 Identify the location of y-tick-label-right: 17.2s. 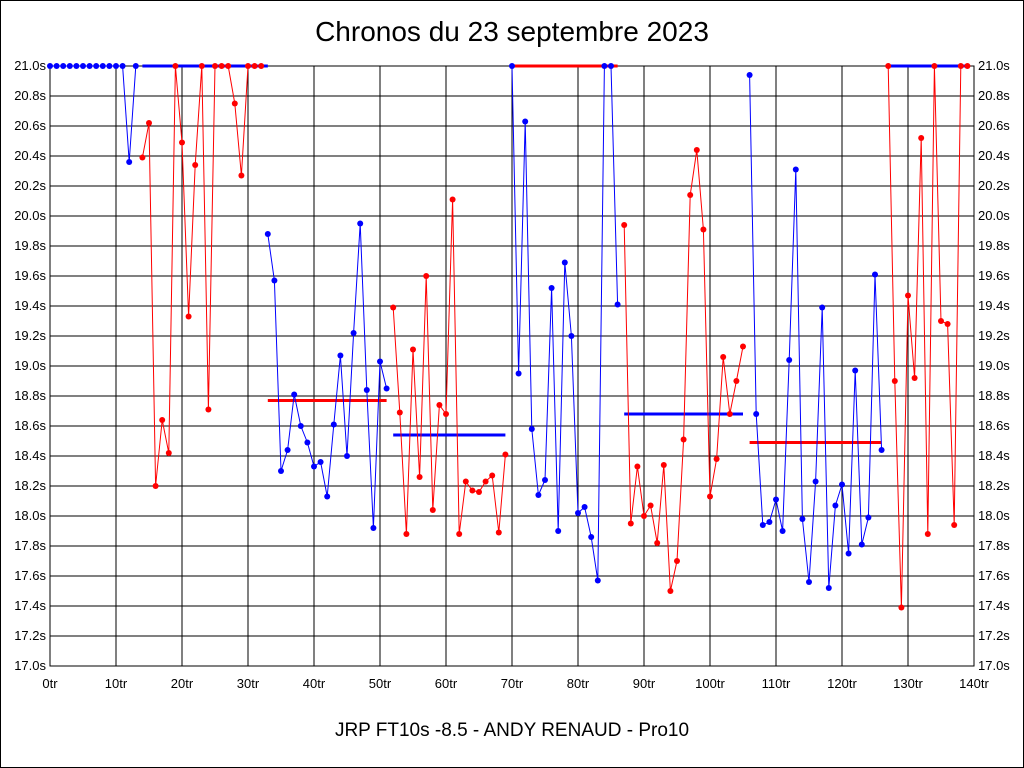
(994, 635).